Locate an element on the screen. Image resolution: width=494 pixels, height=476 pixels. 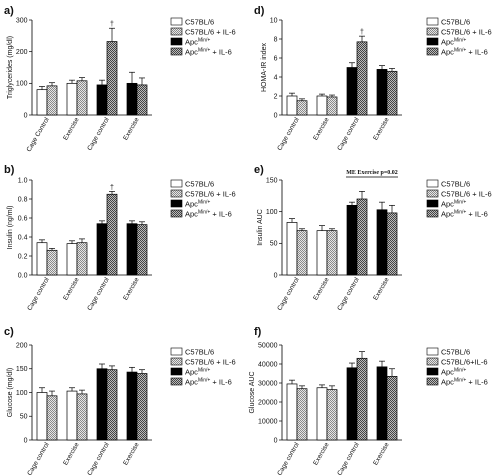
panel-label: c) is located at coordinates (9, 332).